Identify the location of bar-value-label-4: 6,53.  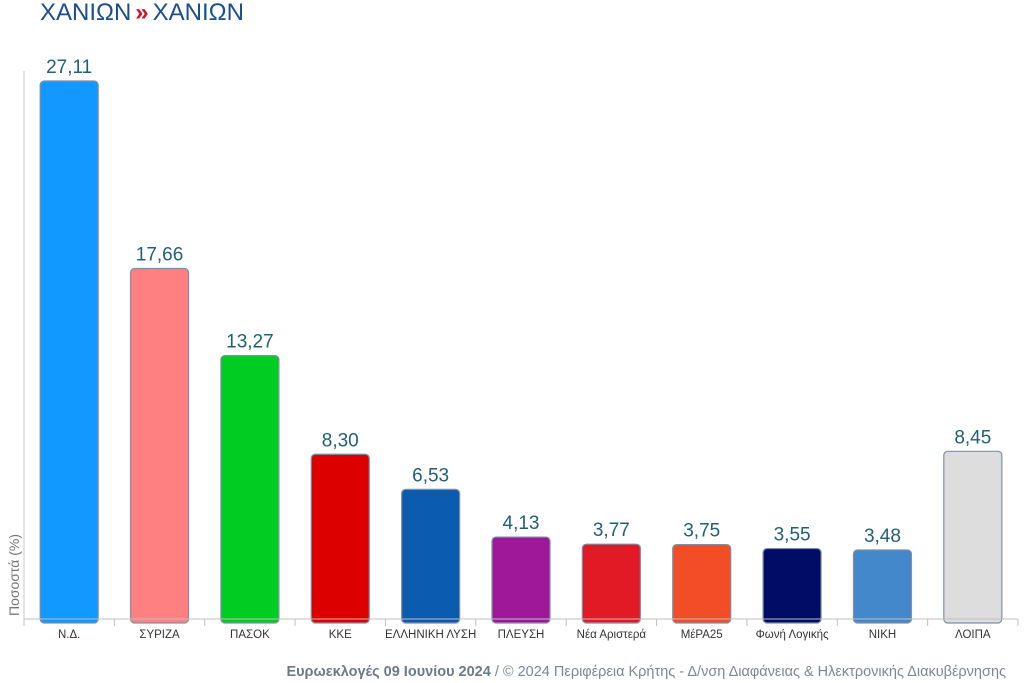
(430, 475).